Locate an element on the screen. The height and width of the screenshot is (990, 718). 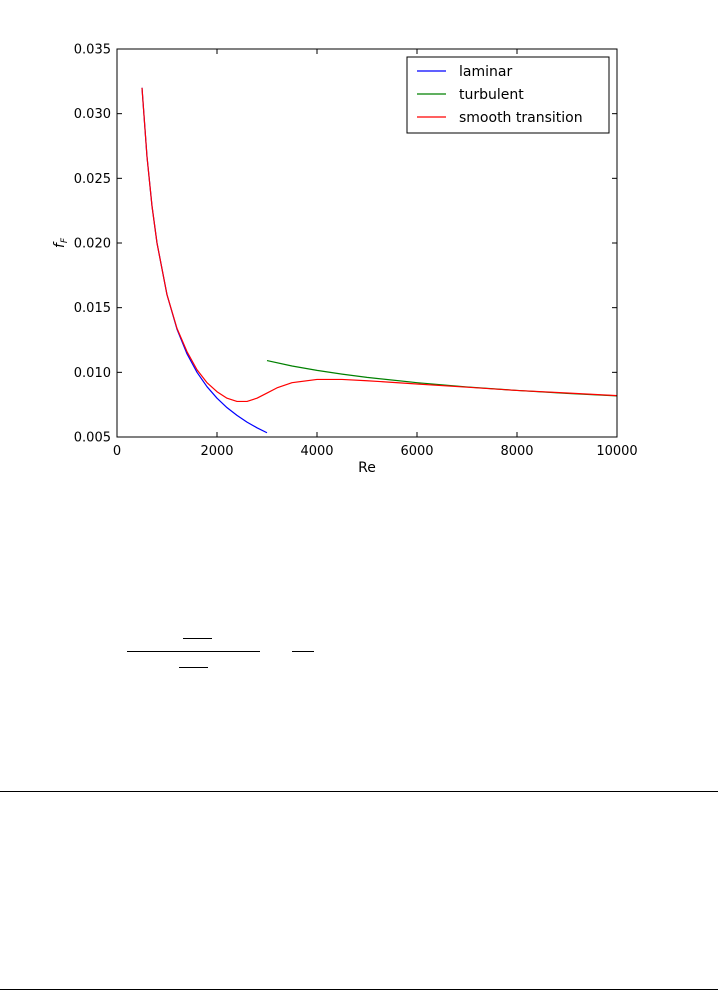
legend-label: turbulent is located at coordinates (491, 95).